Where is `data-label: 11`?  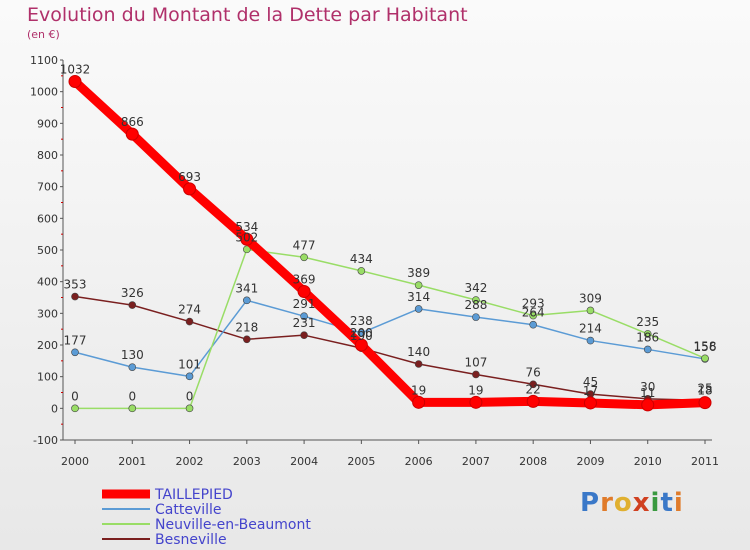 data-label: 11 is located at coordinates (647, 393).